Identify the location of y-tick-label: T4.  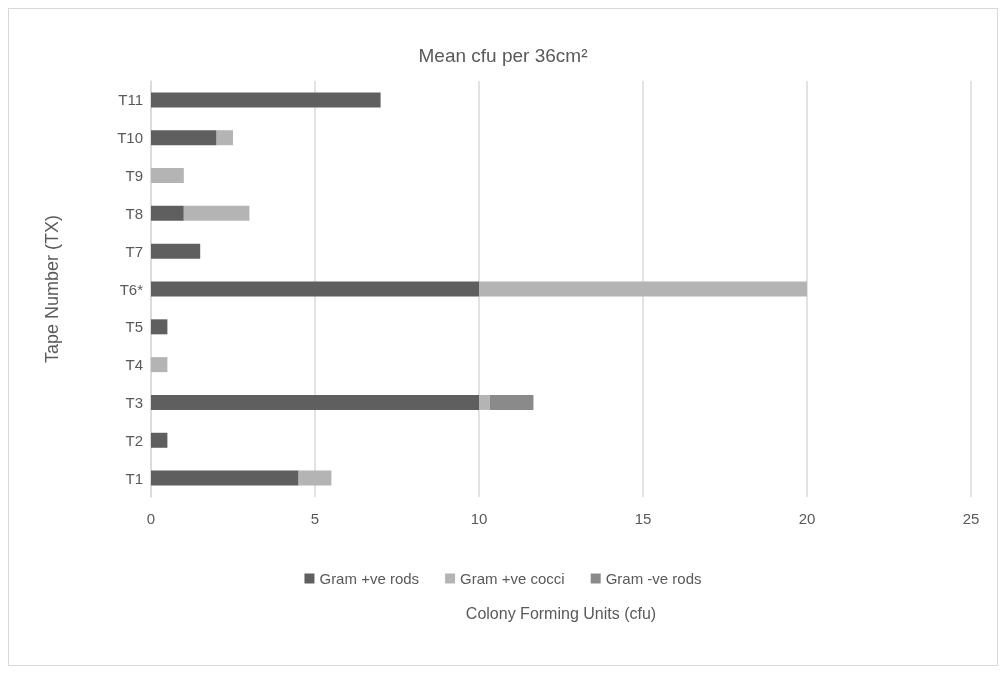
(134, 365).